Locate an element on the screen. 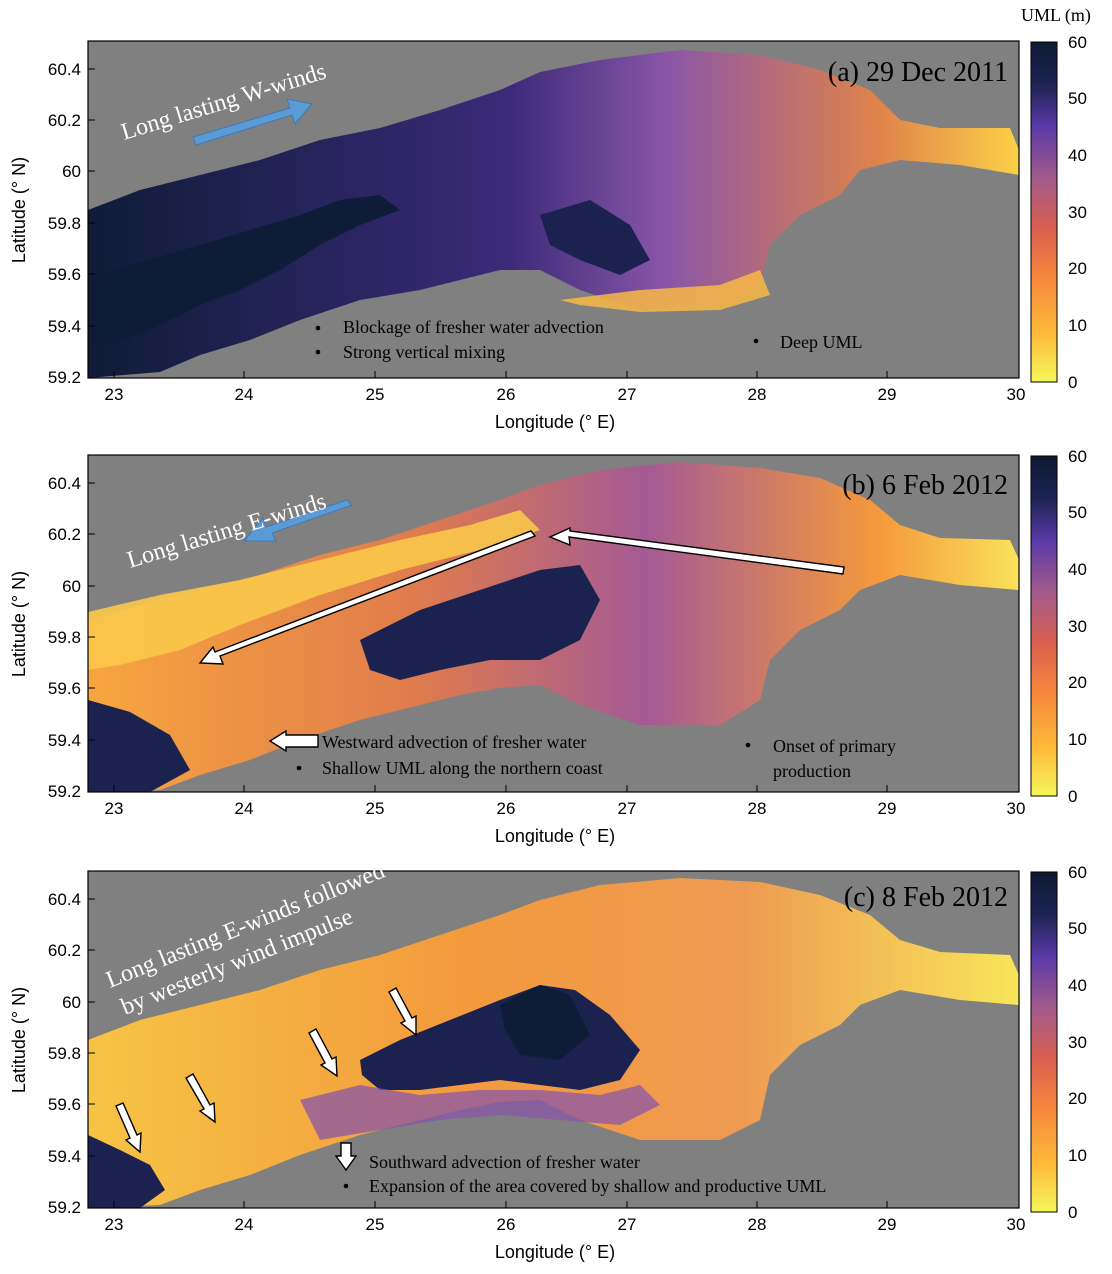 Image resolution: width=1112 pixels, height=1274 pixels. purple-band is located at coordinates (480, 1112).